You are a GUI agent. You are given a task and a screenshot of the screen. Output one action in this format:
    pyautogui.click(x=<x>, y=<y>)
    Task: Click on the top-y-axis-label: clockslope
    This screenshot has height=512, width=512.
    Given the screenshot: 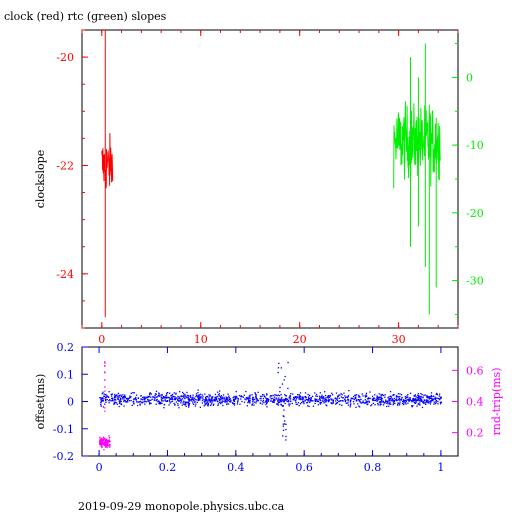 What is the action you would take?
    pyautogui.click(x=40, y=179)
    